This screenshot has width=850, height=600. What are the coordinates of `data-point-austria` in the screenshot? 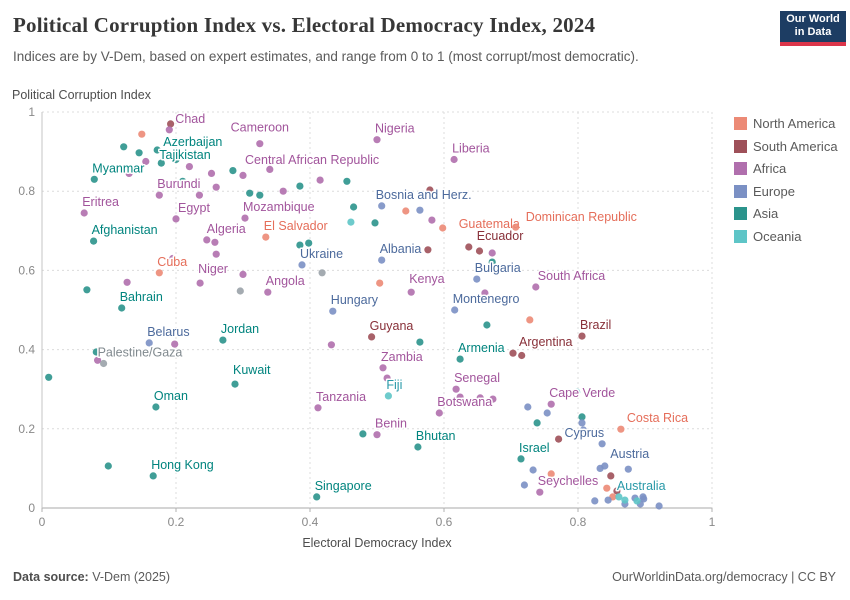 It's located at (628, 469).